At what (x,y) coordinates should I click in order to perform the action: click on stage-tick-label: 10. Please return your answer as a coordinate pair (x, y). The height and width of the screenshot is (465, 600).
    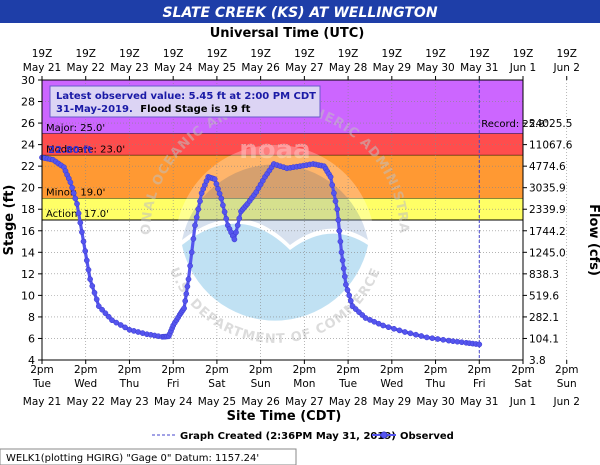
    Looking at the image, I should click on (28, 295).